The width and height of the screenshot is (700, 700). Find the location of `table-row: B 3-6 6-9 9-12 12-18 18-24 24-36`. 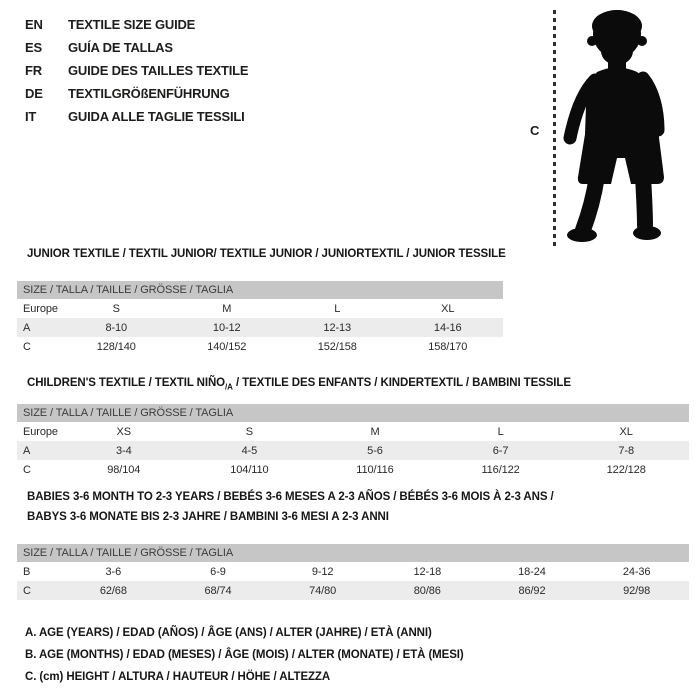

table-row: B 3-6 6-9 9-12 12-18 18-24 24-36 is located at coordinates (353, 571).